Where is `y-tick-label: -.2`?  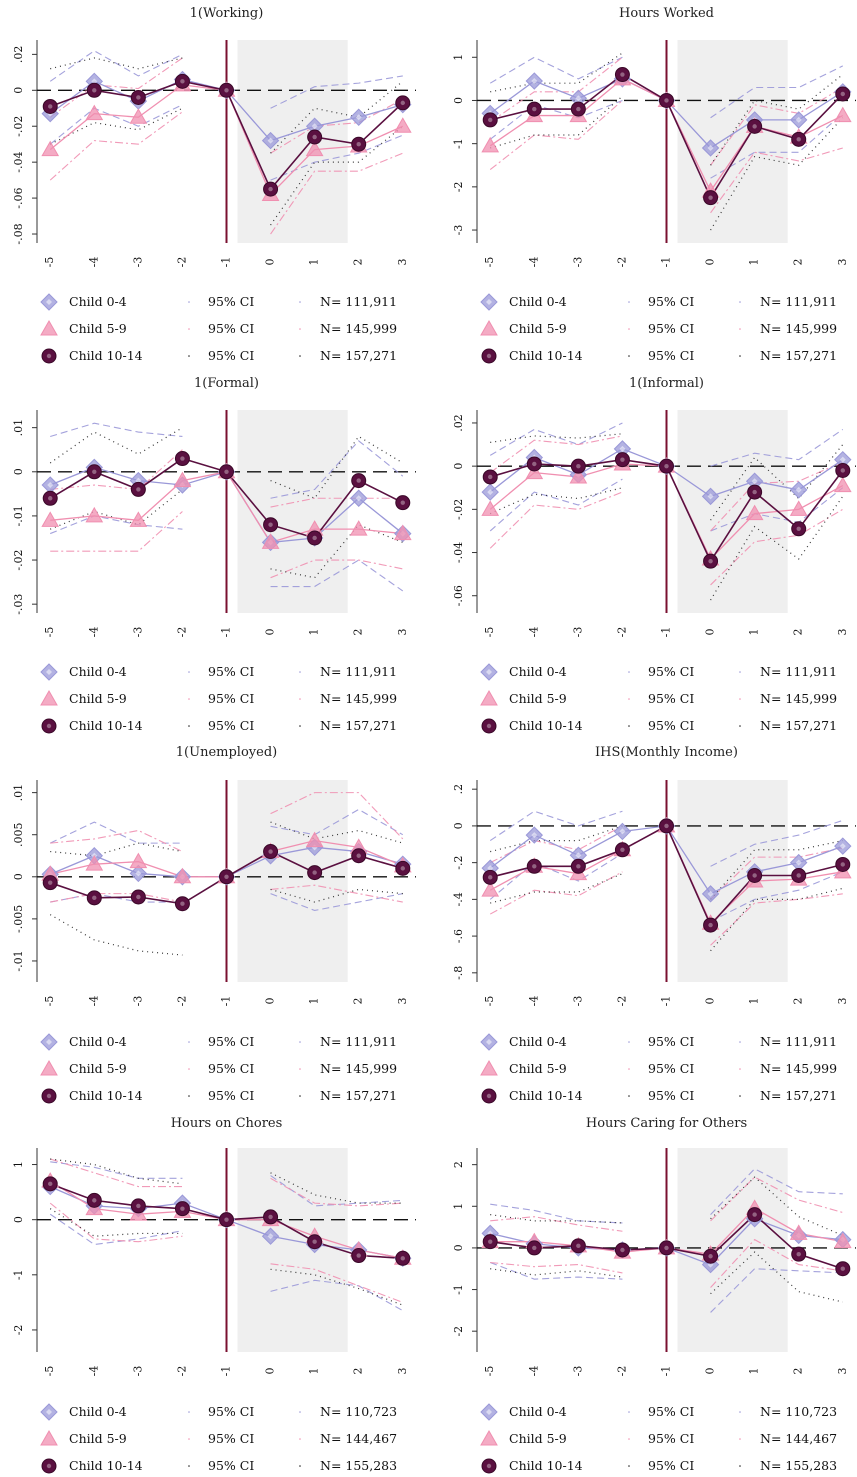
y-tick-label: -.2 is located at coordinates (458, 863).